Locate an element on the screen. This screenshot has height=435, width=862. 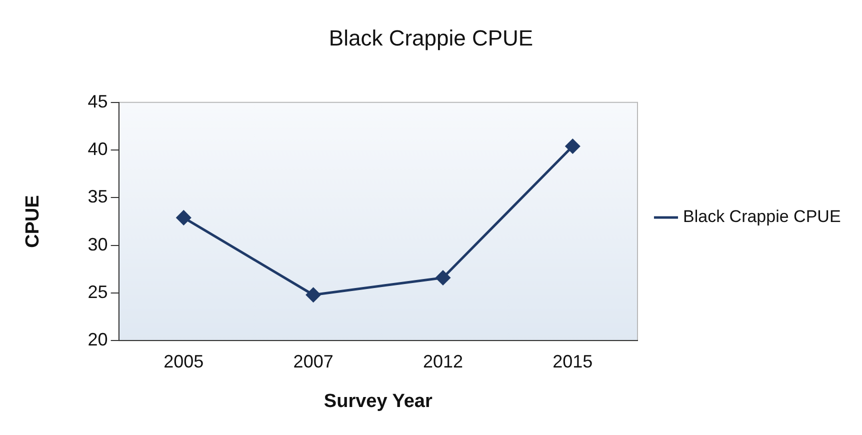
y-tick-label: 40 is located at coordinates (98, 149).